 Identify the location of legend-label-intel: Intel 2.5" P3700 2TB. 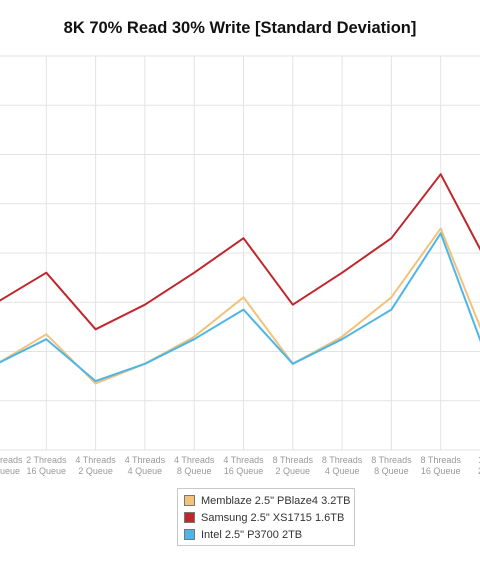
(252, 534).